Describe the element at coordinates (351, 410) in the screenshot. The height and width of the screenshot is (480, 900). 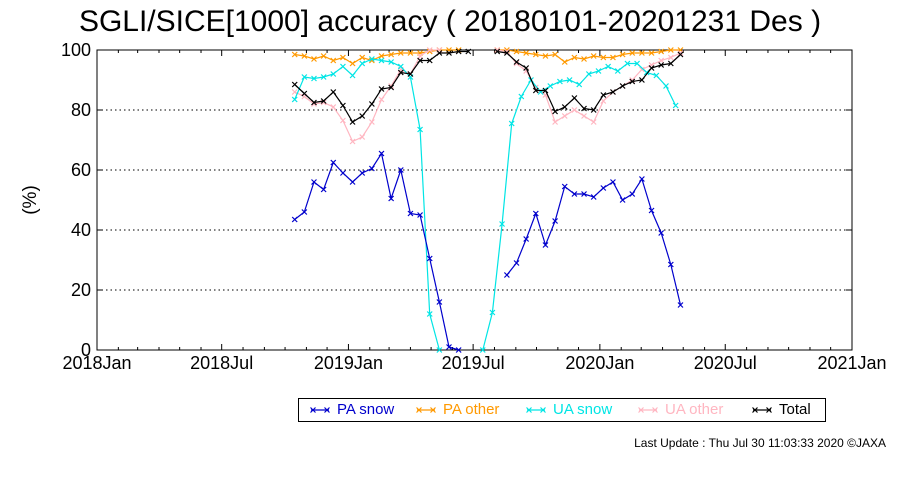
I see `legend-item-pa-snow: PA snow` at that location.